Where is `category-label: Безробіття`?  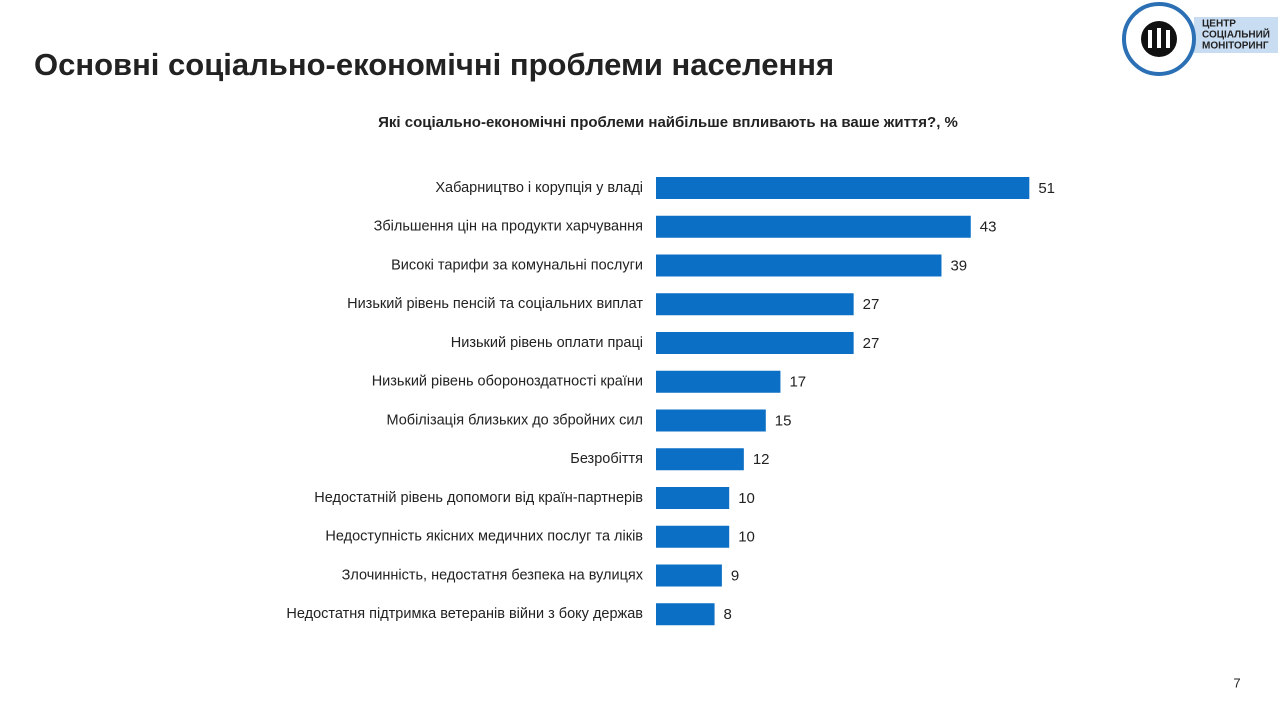
category-label: Безробіття is located at coordinates (606, 459).